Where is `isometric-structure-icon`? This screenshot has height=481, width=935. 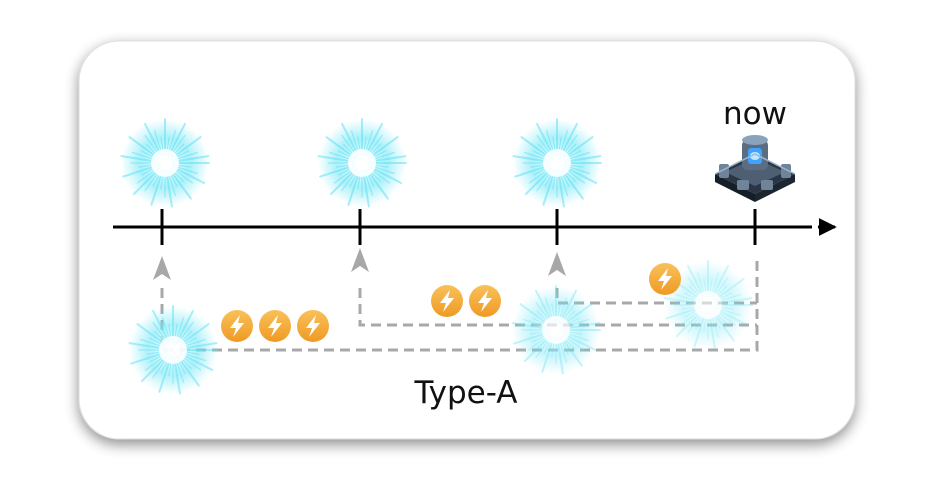 isometric-structure-icon is located at coordinates (755, 168).